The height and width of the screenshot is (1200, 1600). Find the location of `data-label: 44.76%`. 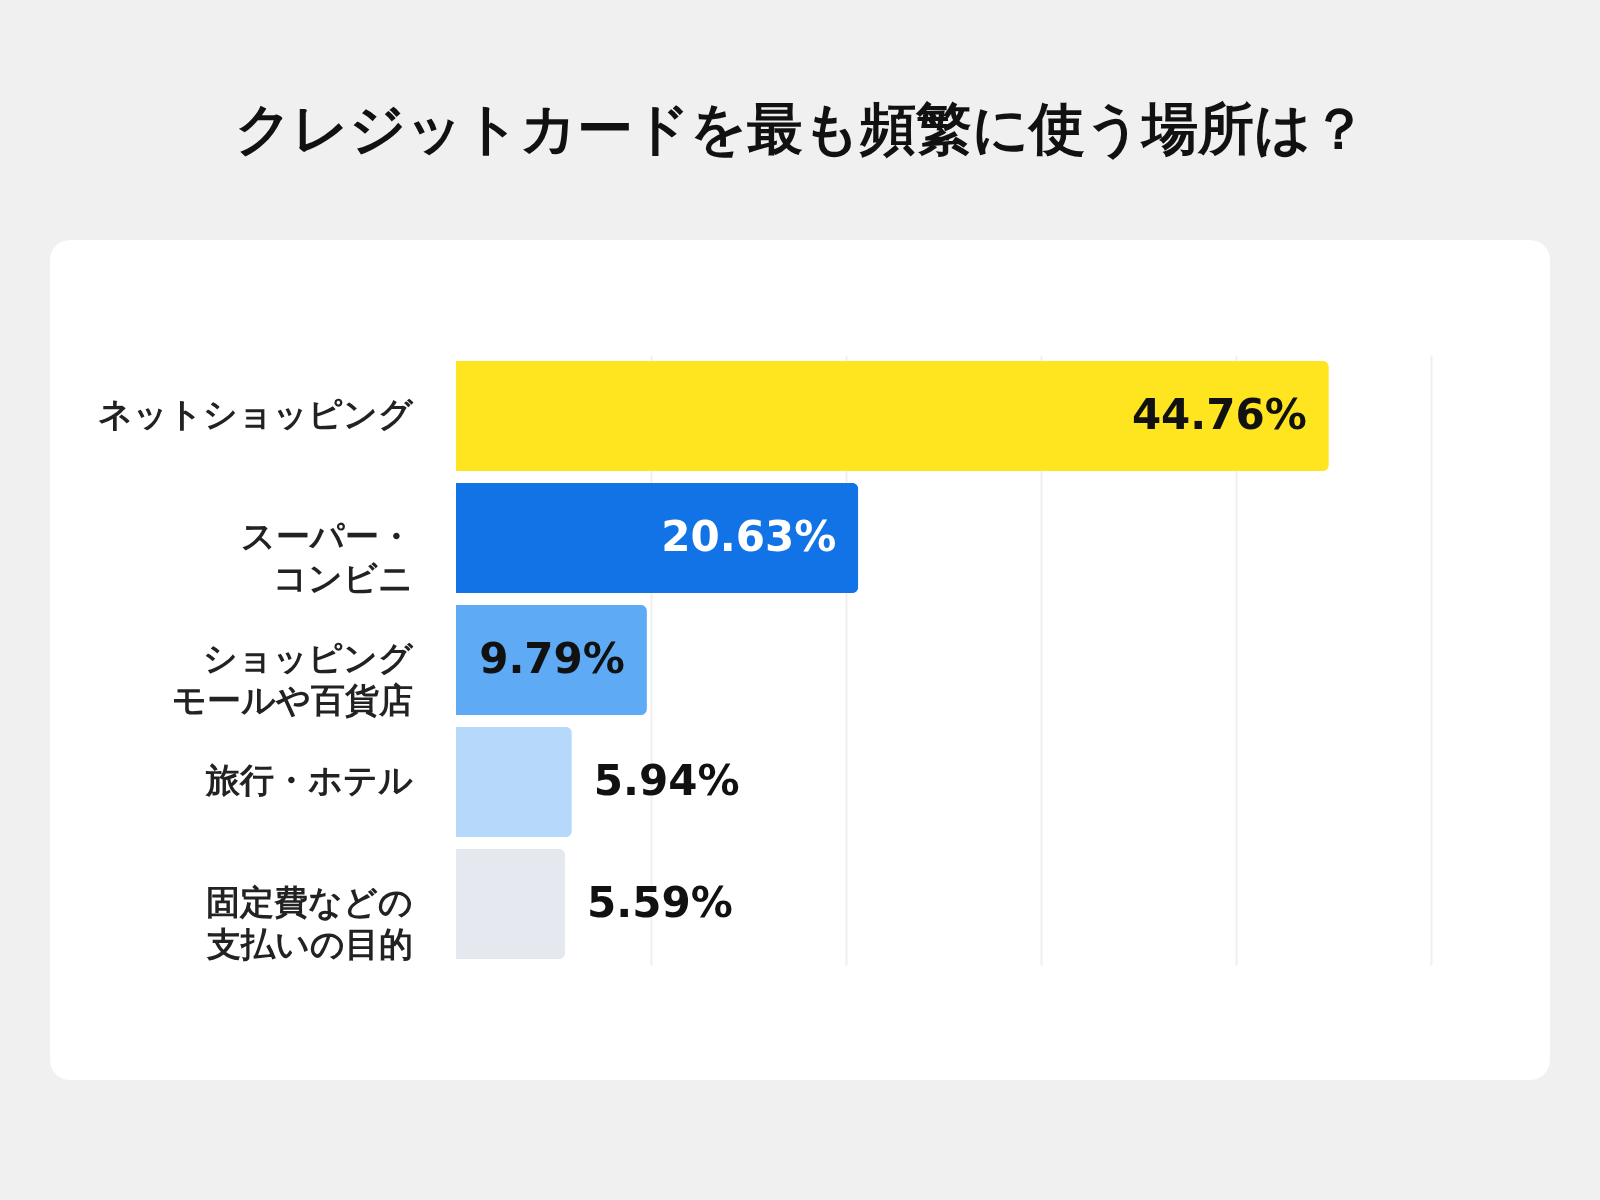

data-label: 44.76% is located at coordinates (1219, 414).